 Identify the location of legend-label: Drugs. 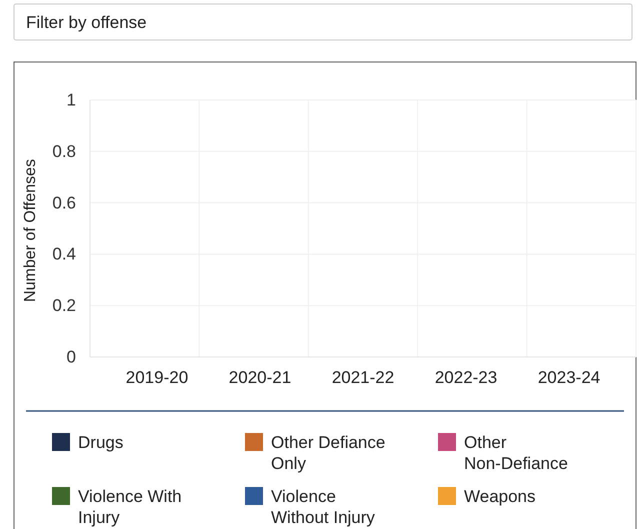
(101, 442).